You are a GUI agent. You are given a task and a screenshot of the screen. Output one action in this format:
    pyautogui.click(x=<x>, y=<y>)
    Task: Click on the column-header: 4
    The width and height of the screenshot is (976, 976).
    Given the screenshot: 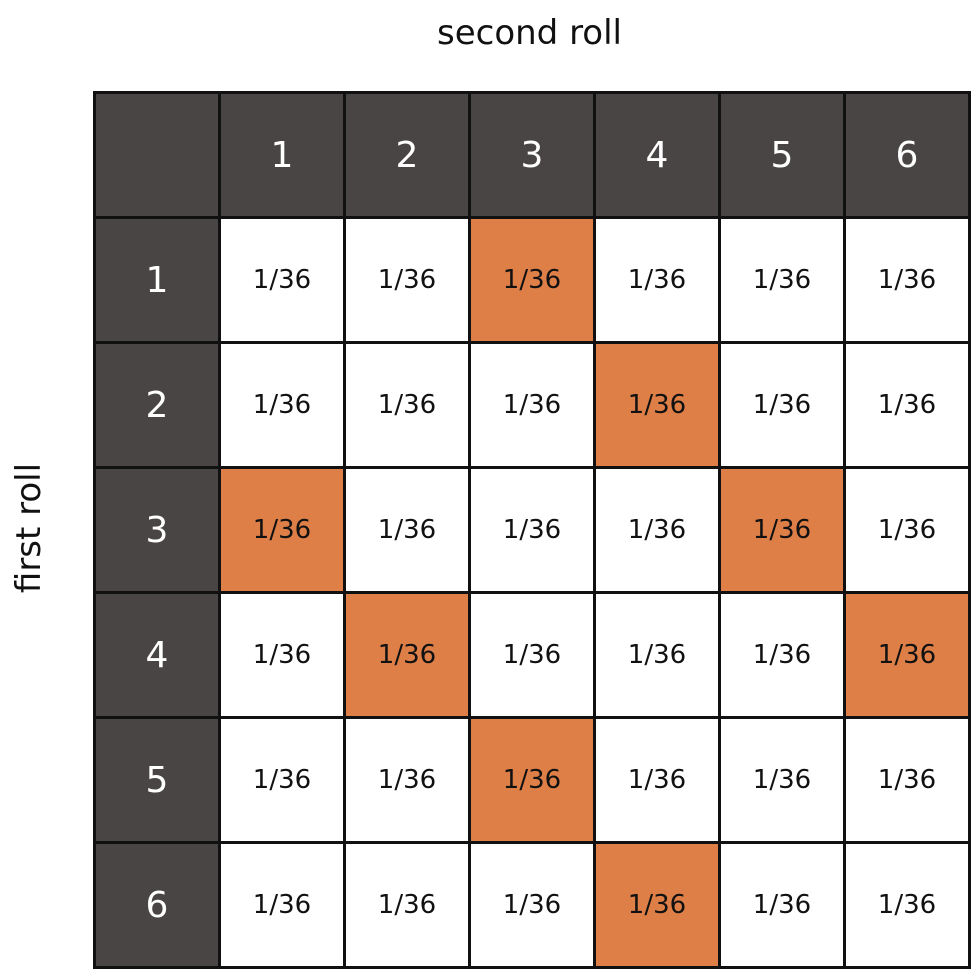 What is the action you would take?
    pyautogui.click(x=657, y=155)
    